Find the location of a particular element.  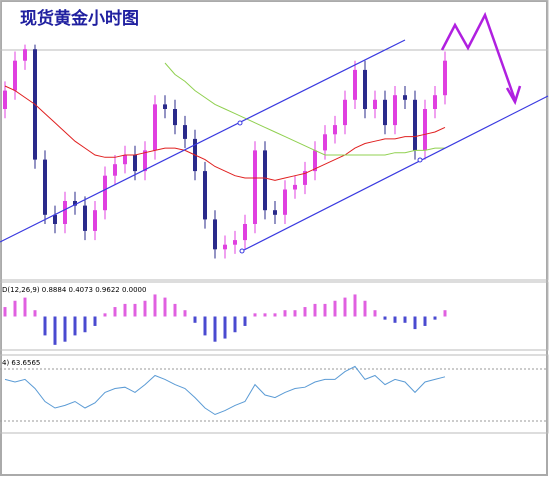

arrow-head is located at coordinates (513, 95).